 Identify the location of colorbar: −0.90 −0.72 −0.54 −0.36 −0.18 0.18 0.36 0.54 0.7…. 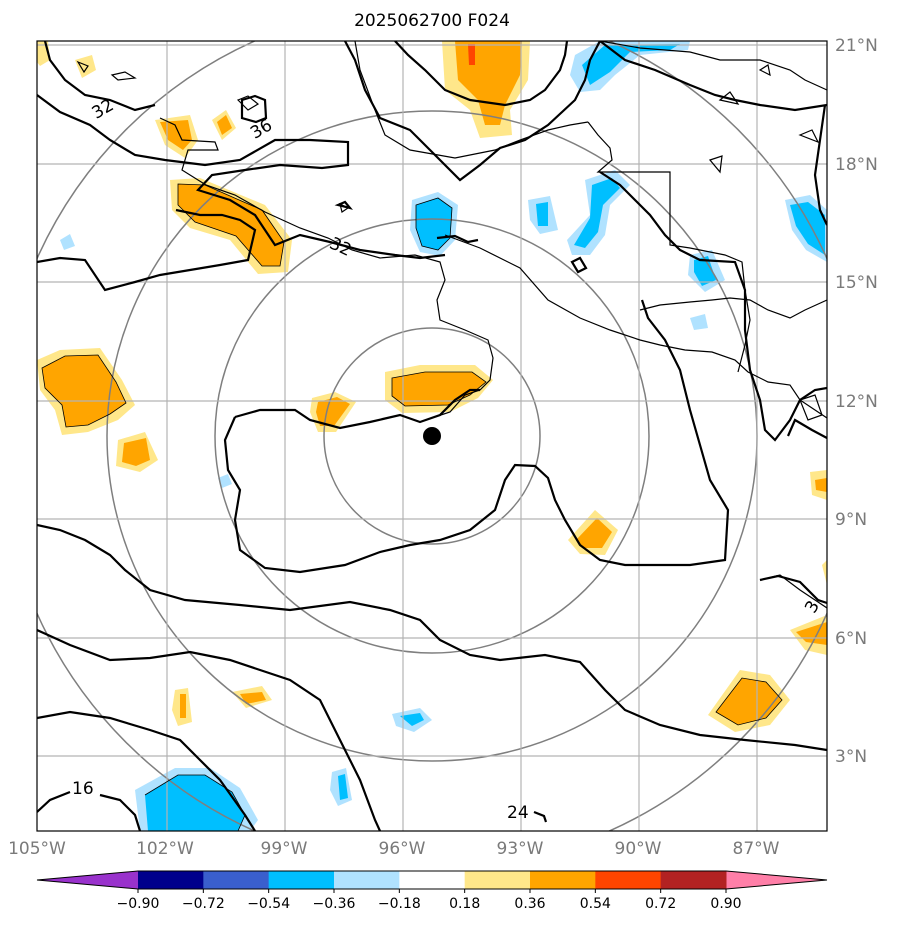
(432, 891).